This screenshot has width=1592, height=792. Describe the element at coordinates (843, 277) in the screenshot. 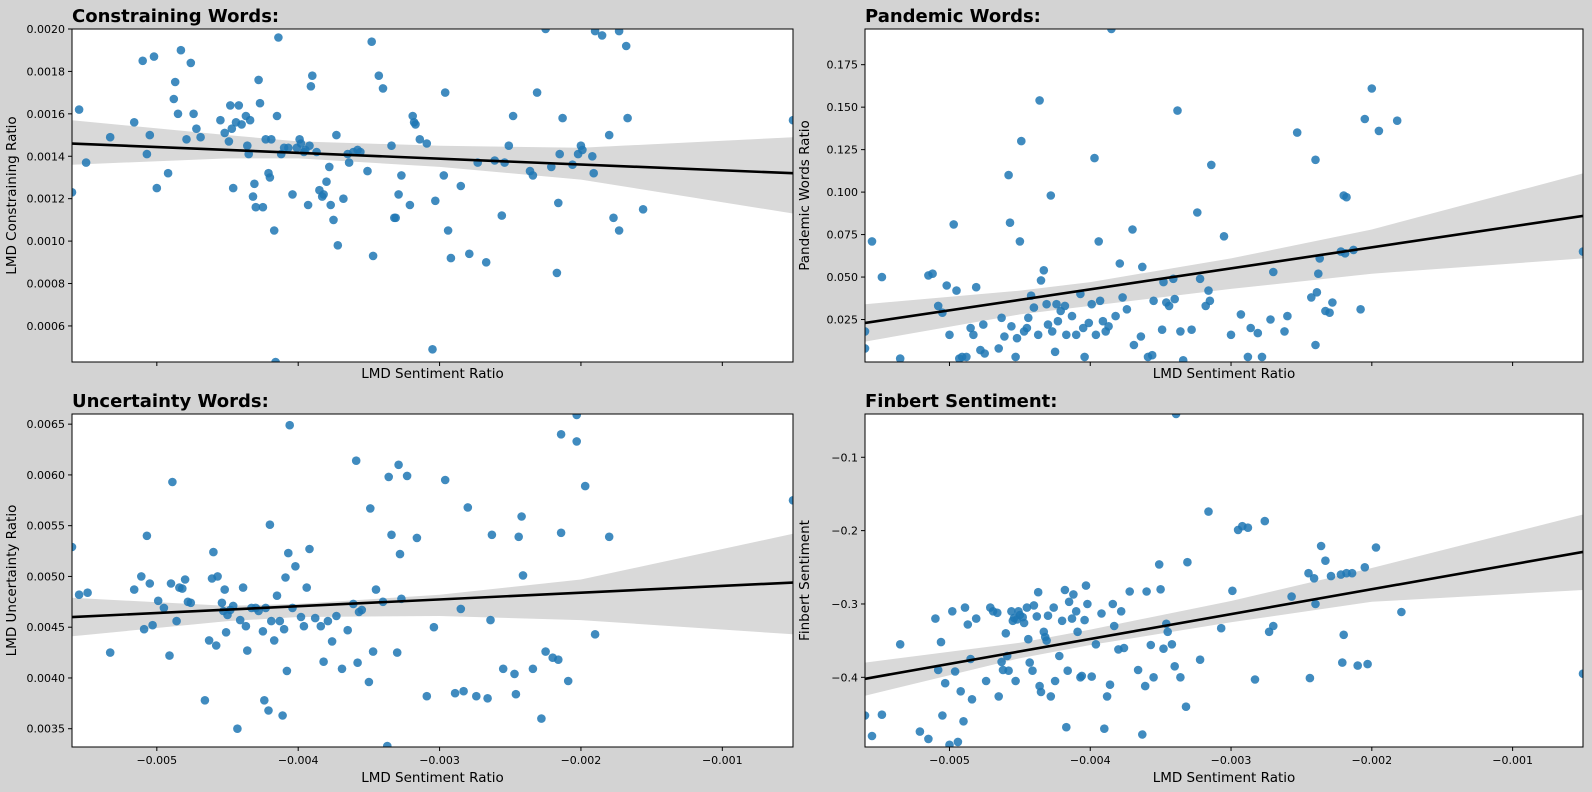

I see `y-tick-label: 0.050` at that location.